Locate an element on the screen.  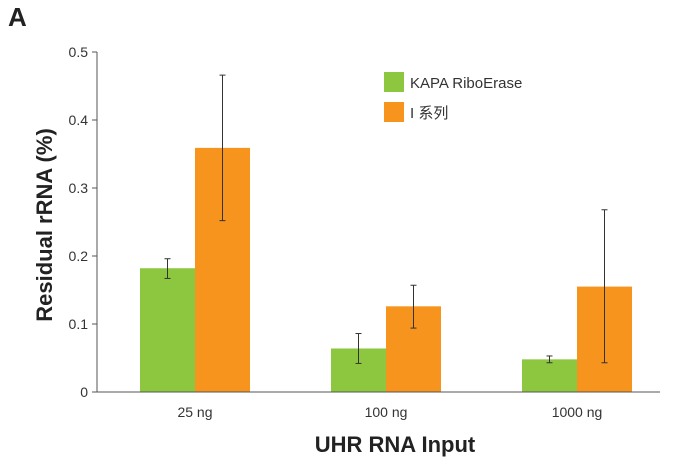
x-tick-label: 100 ng is located at coordinates (386, 412).